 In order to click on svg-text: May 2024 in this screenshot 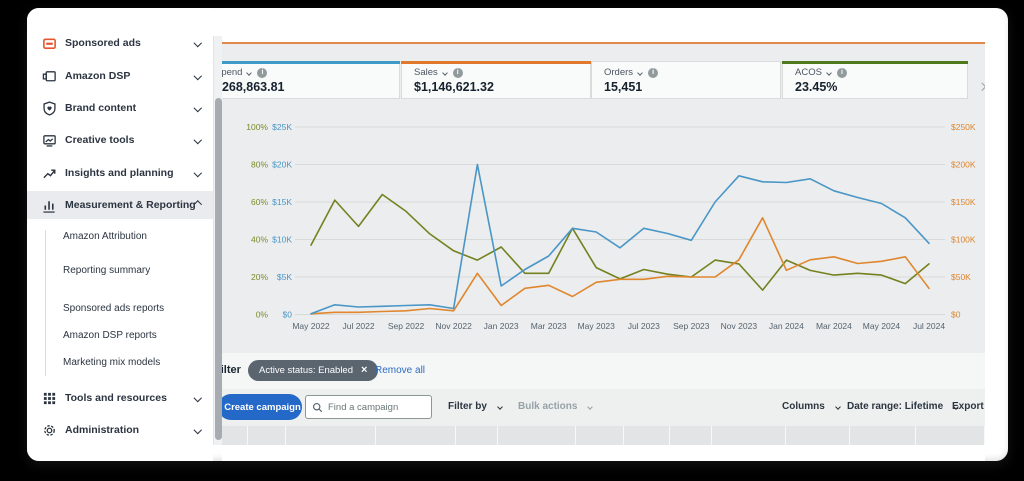, I will do `click(882, 326)`.